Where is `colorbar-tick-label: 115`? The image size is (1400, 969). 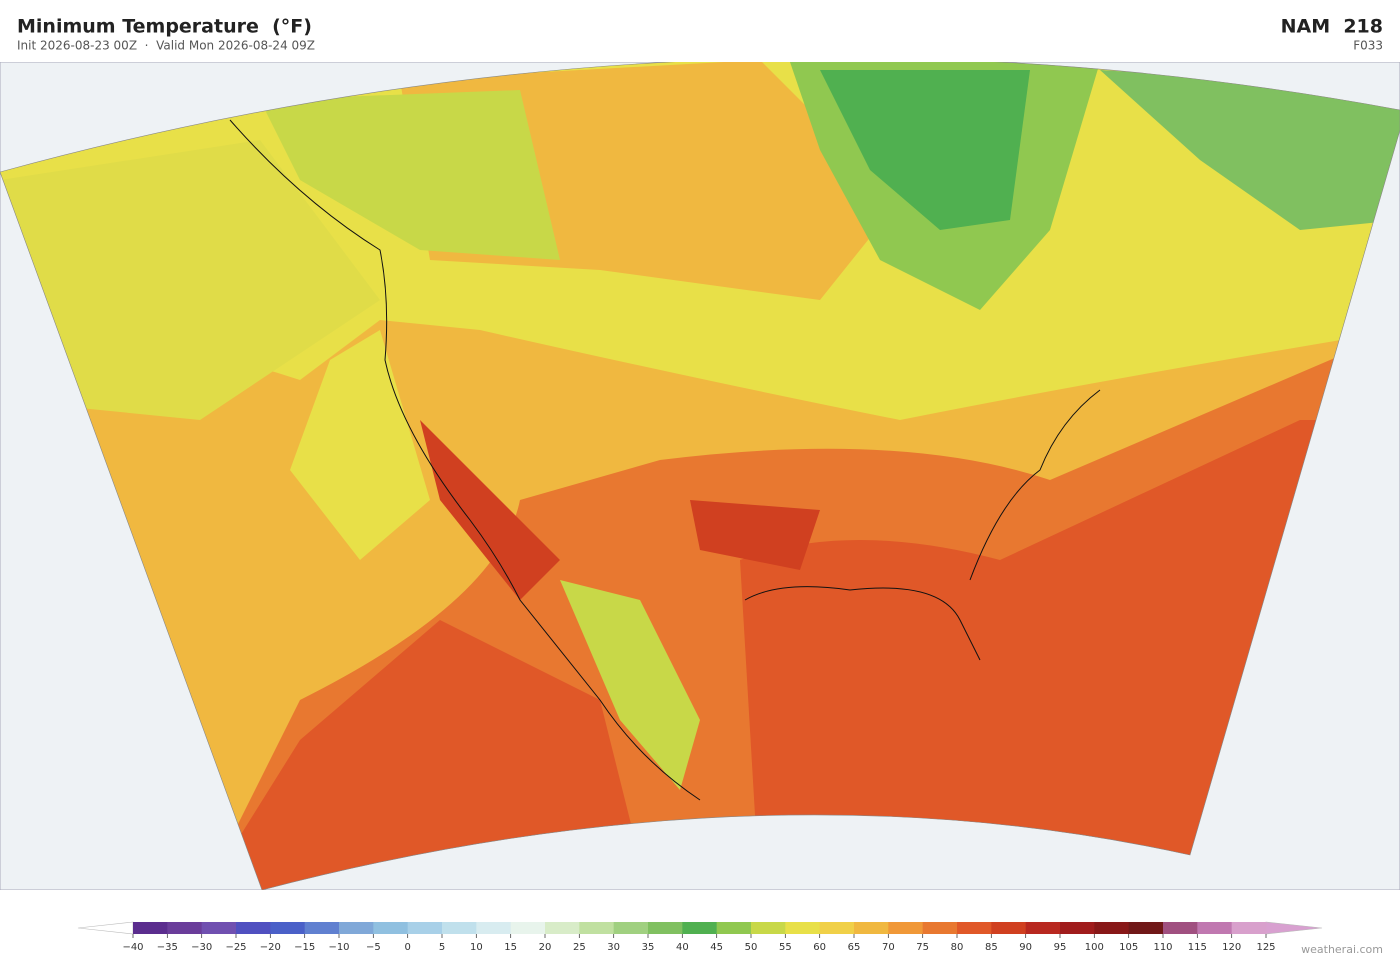 colorbar-tick-label: 115 is located at coordinates (1197, 947).